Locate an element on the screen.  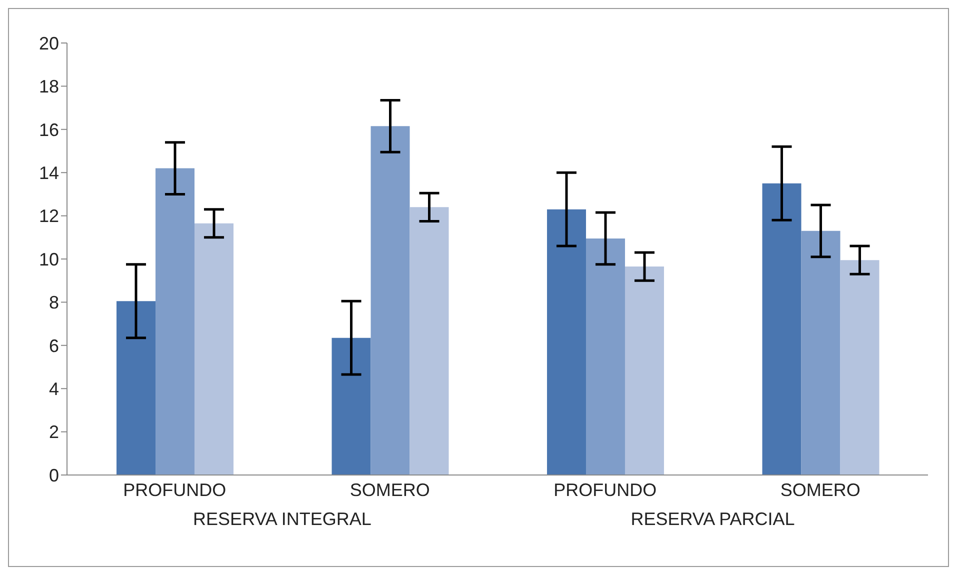
y-tick-label: 18 is located at coordinates (48, 86).